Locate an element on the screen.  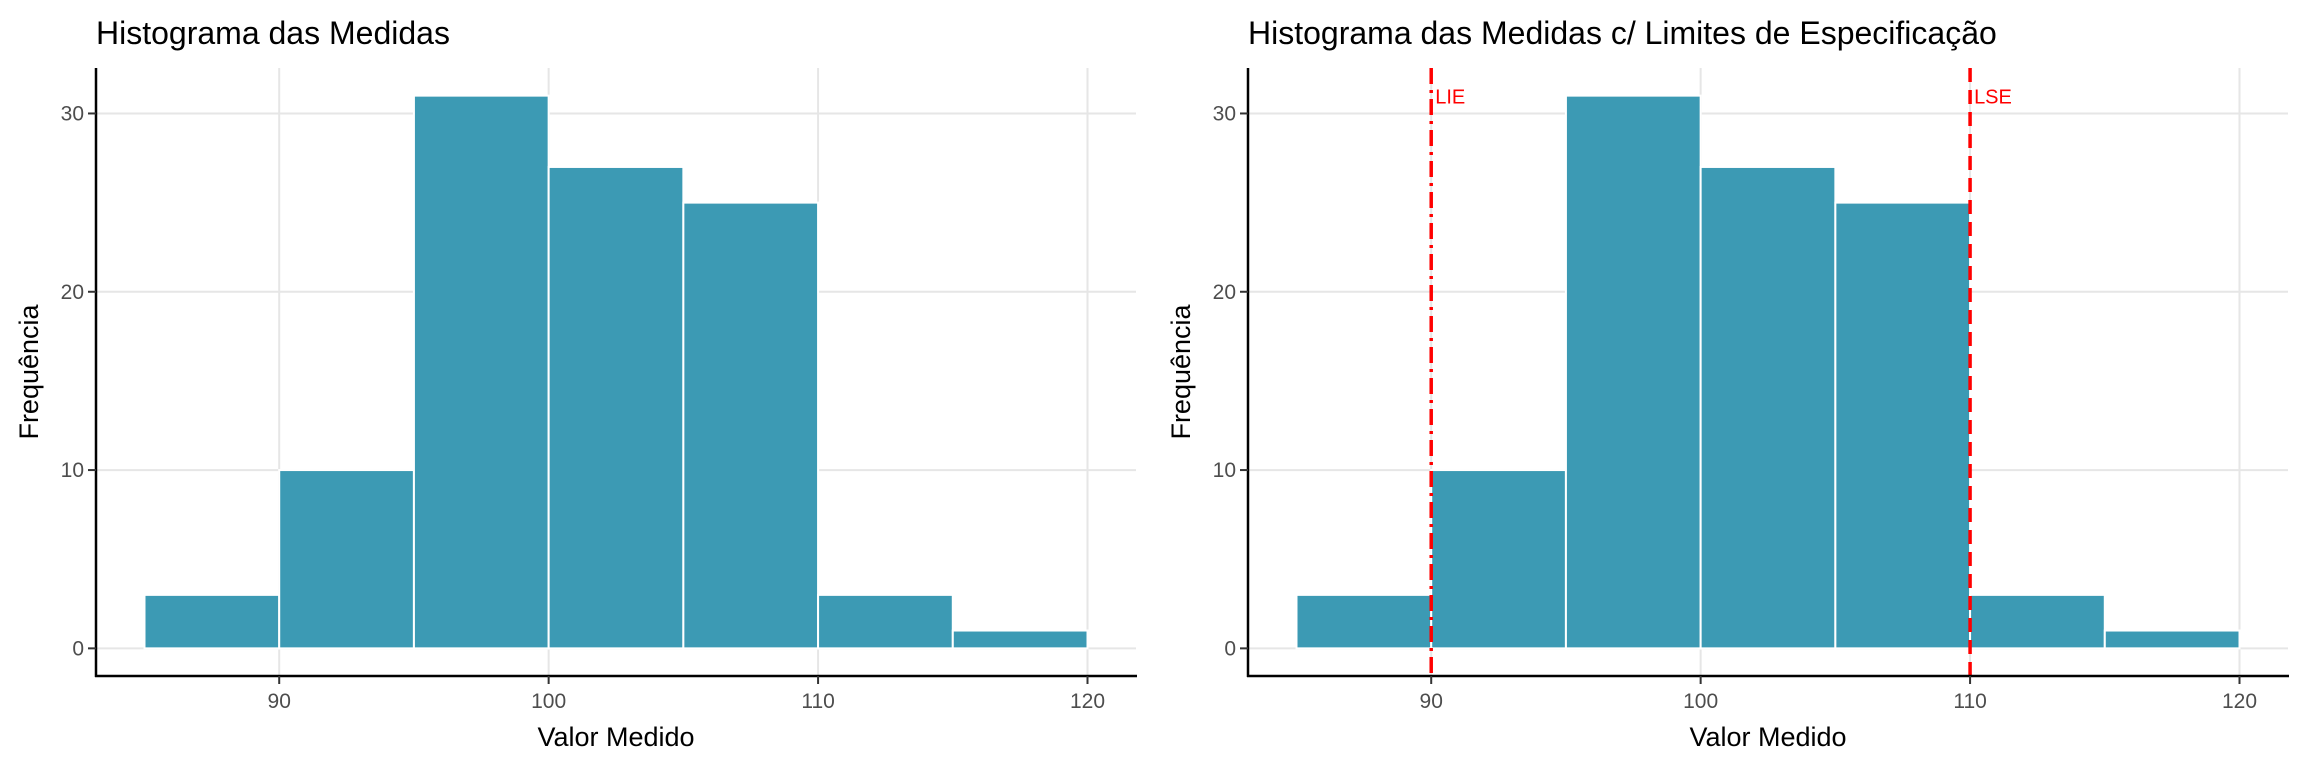
x-axis-ticks-1: 90 100 110 120 is located at coordinates (686, 694).